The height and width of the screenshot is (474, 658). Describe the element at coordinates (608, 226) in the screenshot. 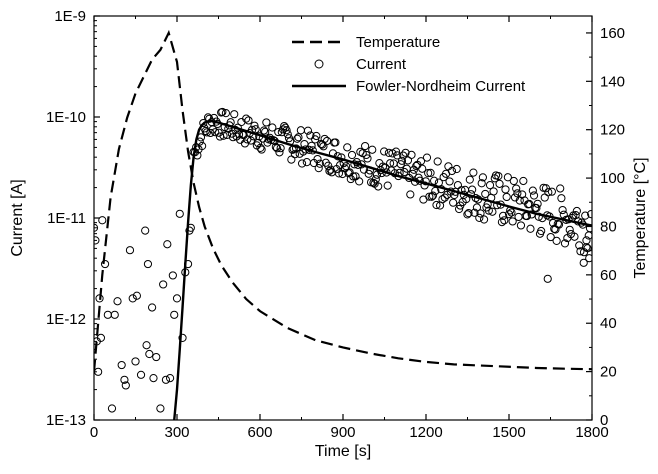

I see `y-right-tick-label: 80` at that location.